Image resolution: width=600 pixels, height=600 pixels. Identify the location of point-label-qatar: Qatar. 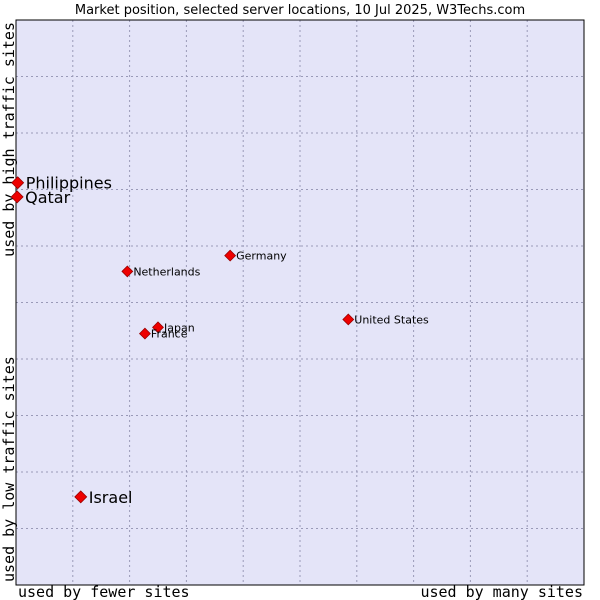
(47, 197).